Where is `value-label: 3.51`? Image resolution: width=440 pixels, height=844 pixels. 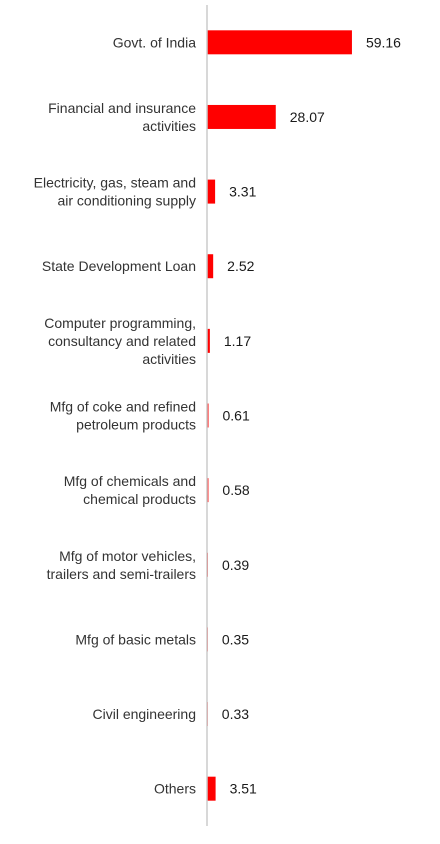 value-label: 3.51 is located at coordinates (243, 789).